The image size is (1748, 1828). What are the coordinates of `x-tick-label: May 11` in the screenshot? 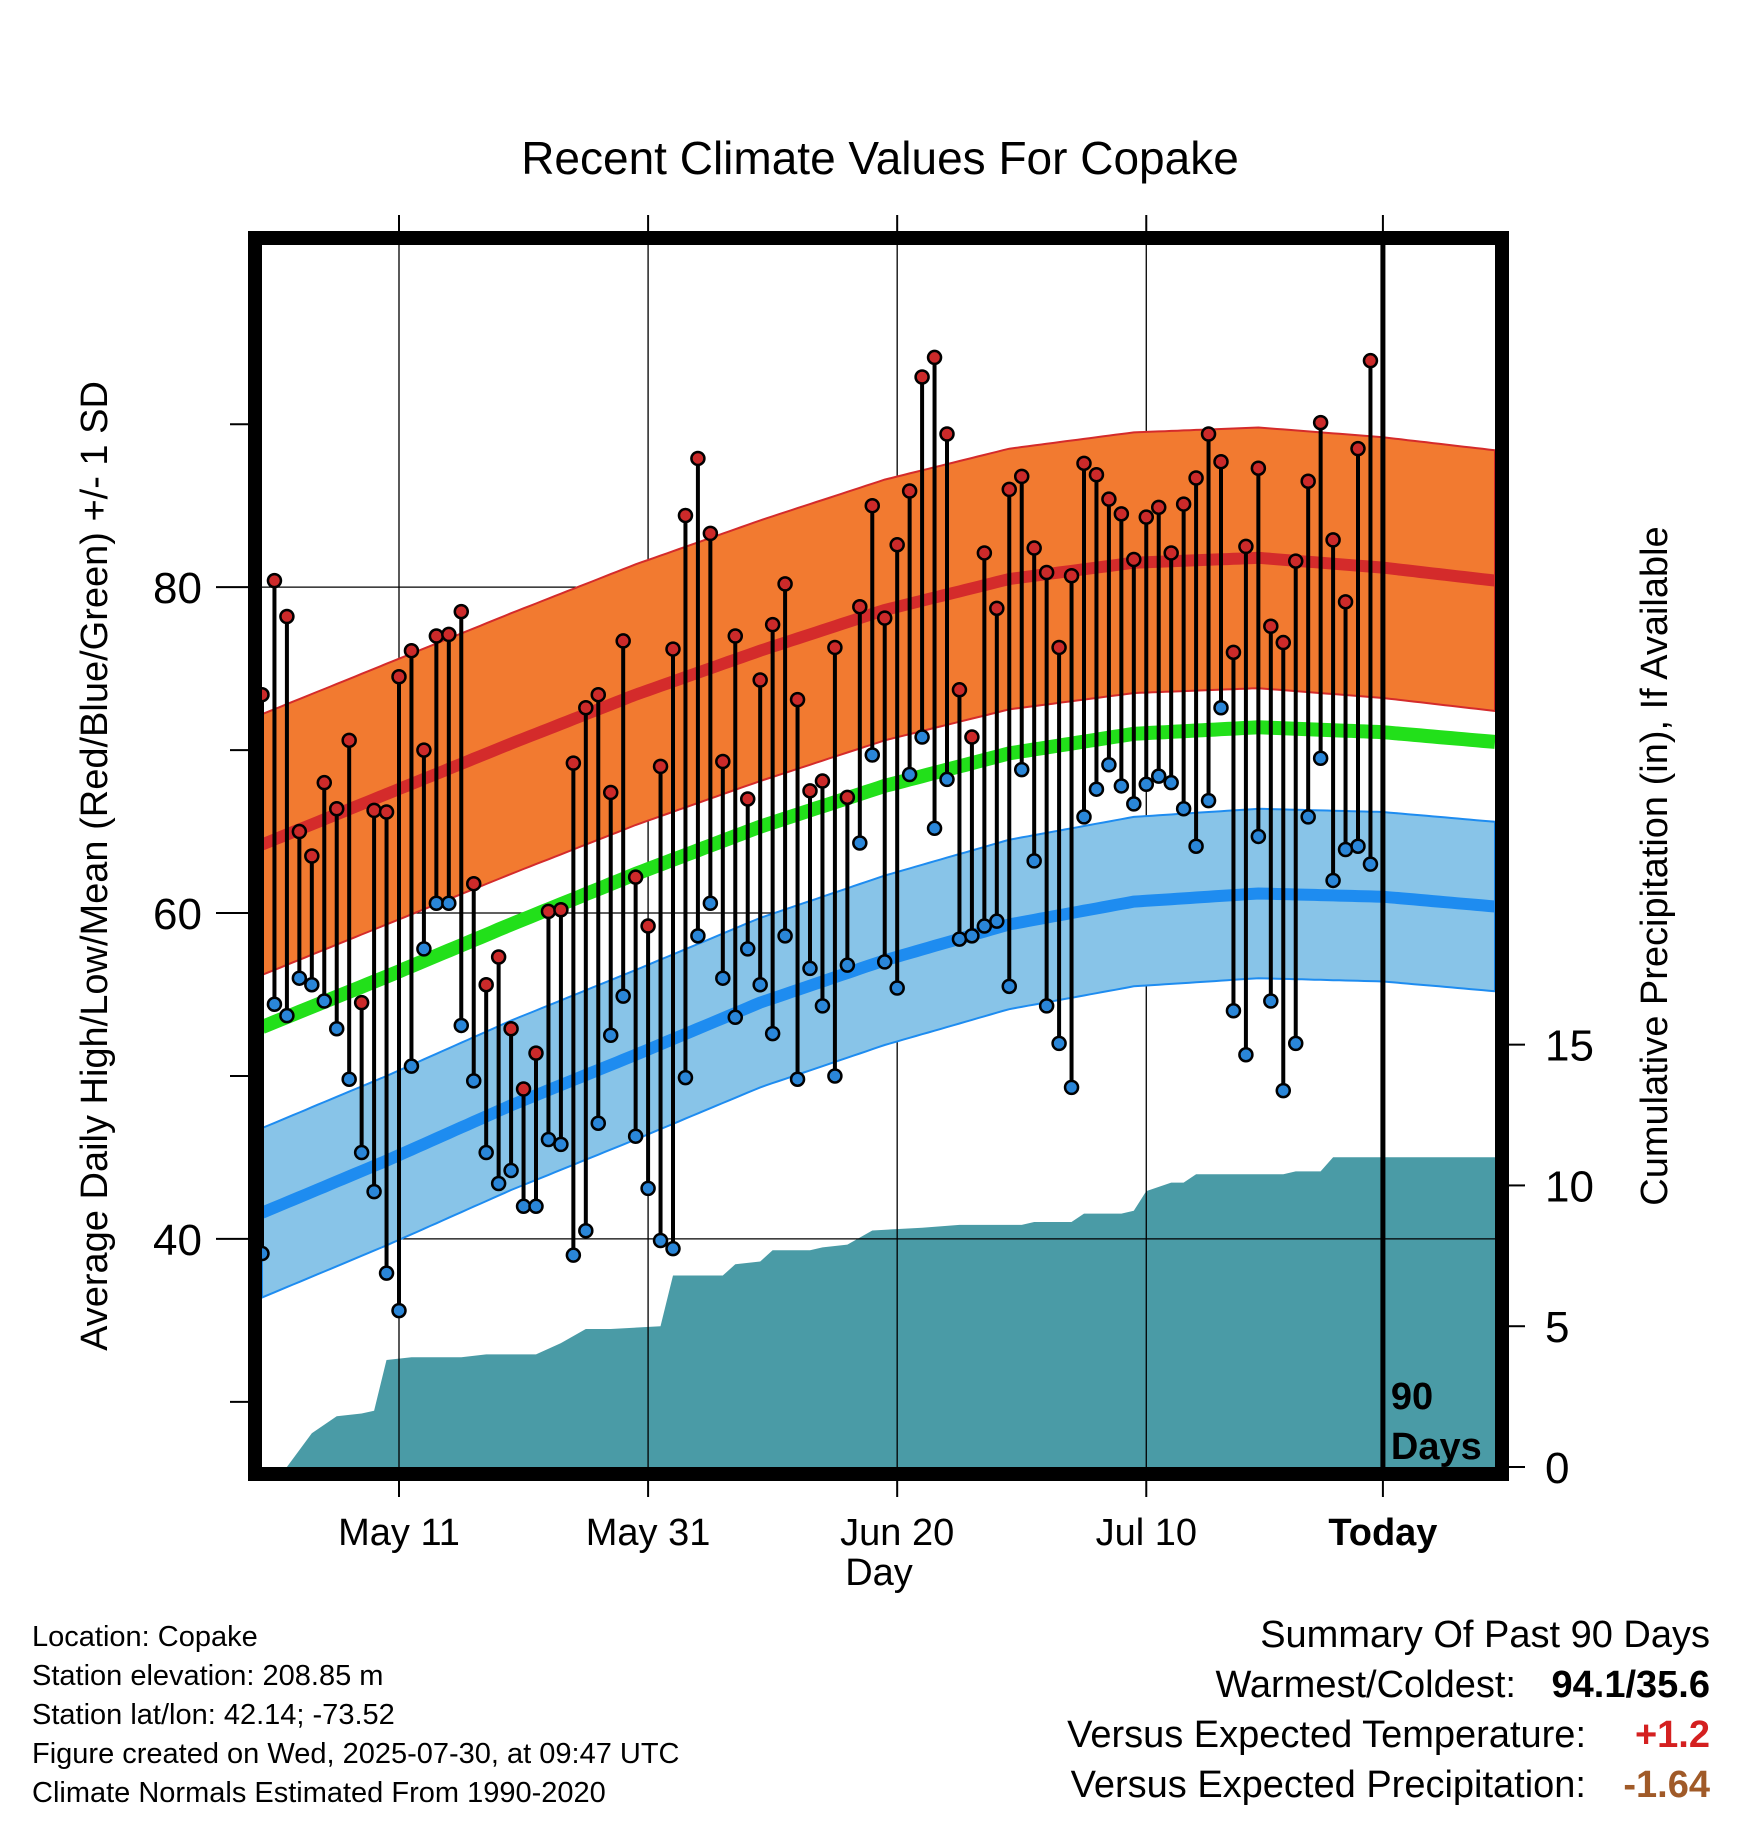 It's located at (399, 1533).